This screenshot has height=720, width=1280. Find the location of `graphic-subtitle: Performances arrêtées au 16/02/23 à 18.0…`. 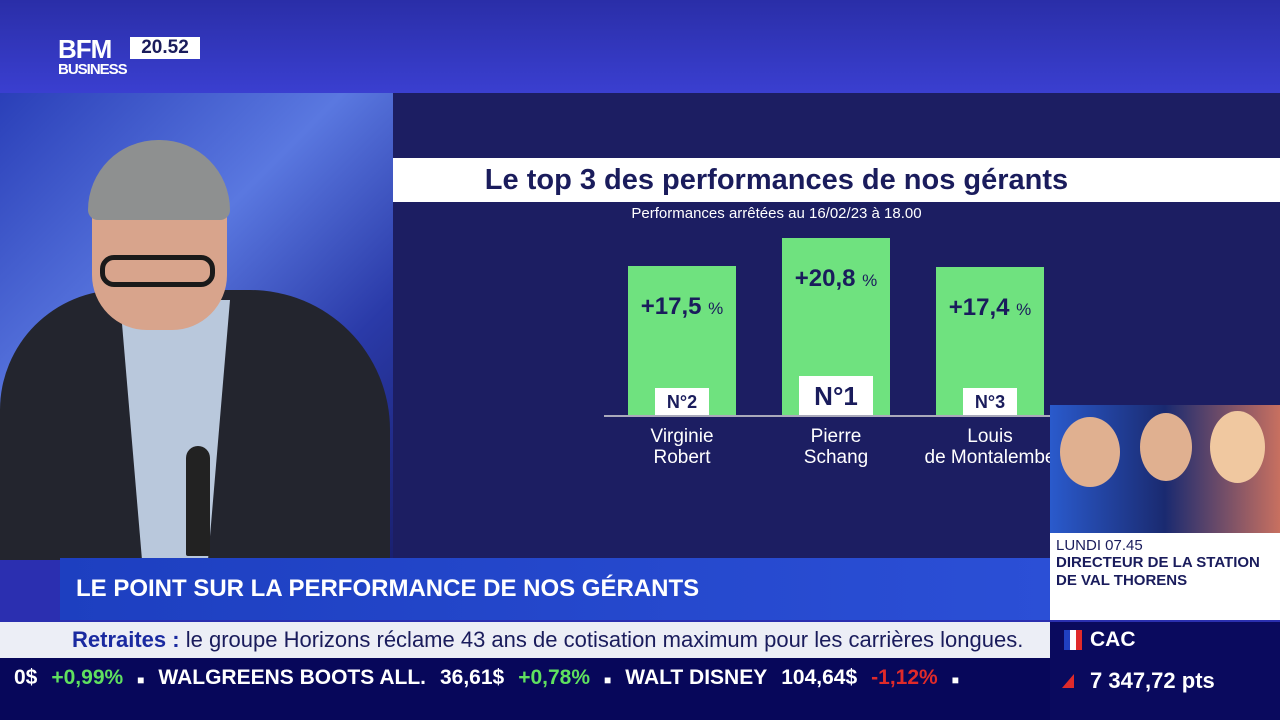

graphic-subtitle: Performances arrêtées au 16/02/23 à 18.0… is located at coordinates (776, 213).